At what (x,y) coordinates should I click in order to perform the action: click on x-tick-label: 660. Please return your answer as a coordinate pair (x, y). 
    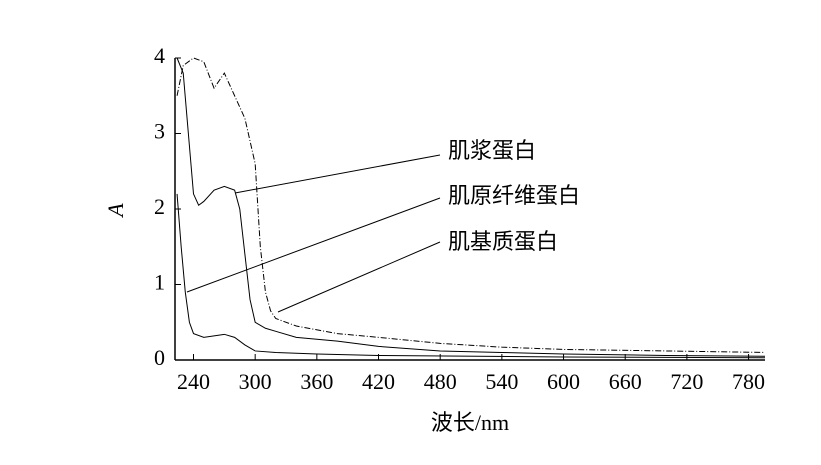
    Looking at the image, I should click on (625, 381).